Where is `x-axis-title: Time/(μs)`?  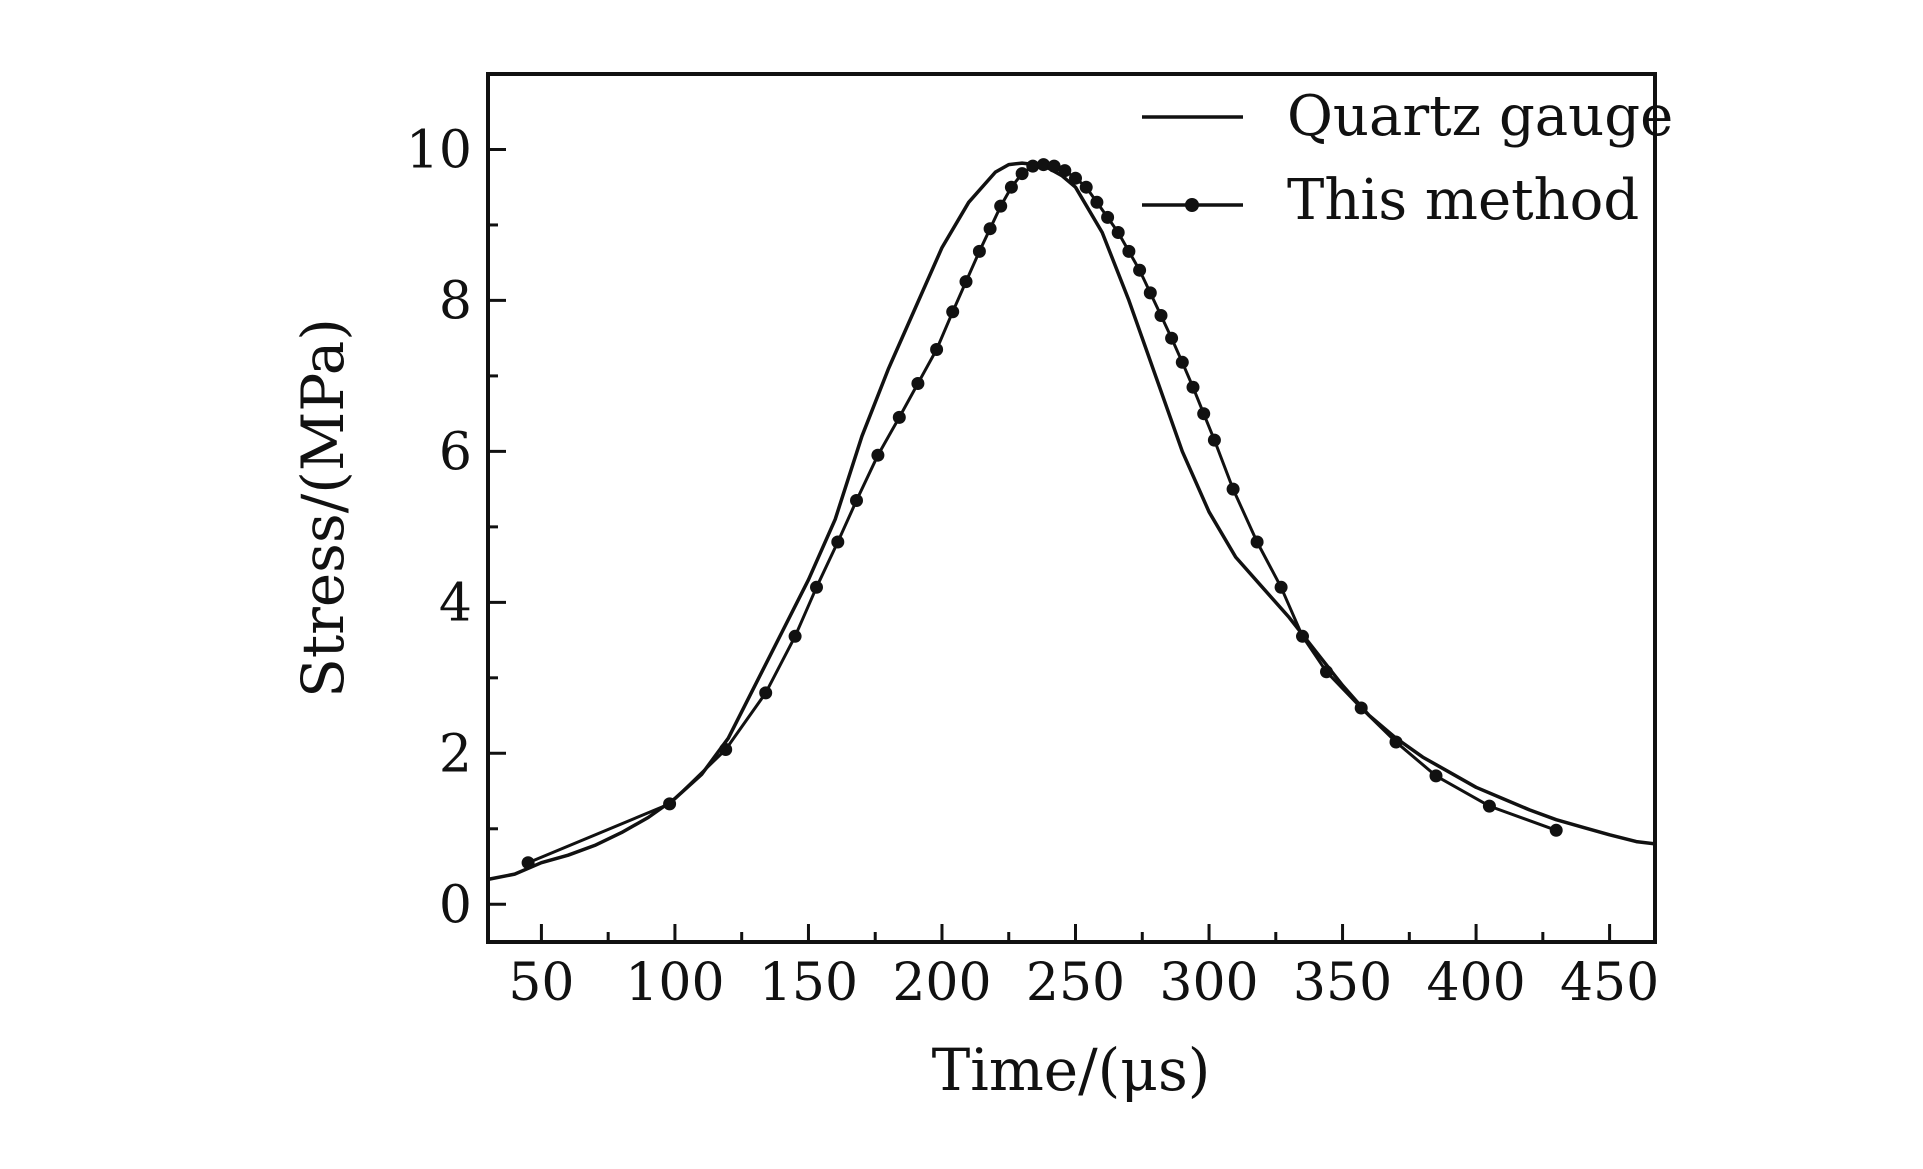 x-axis-title: Time/(μs) is located at coordinates (1071, 1070).